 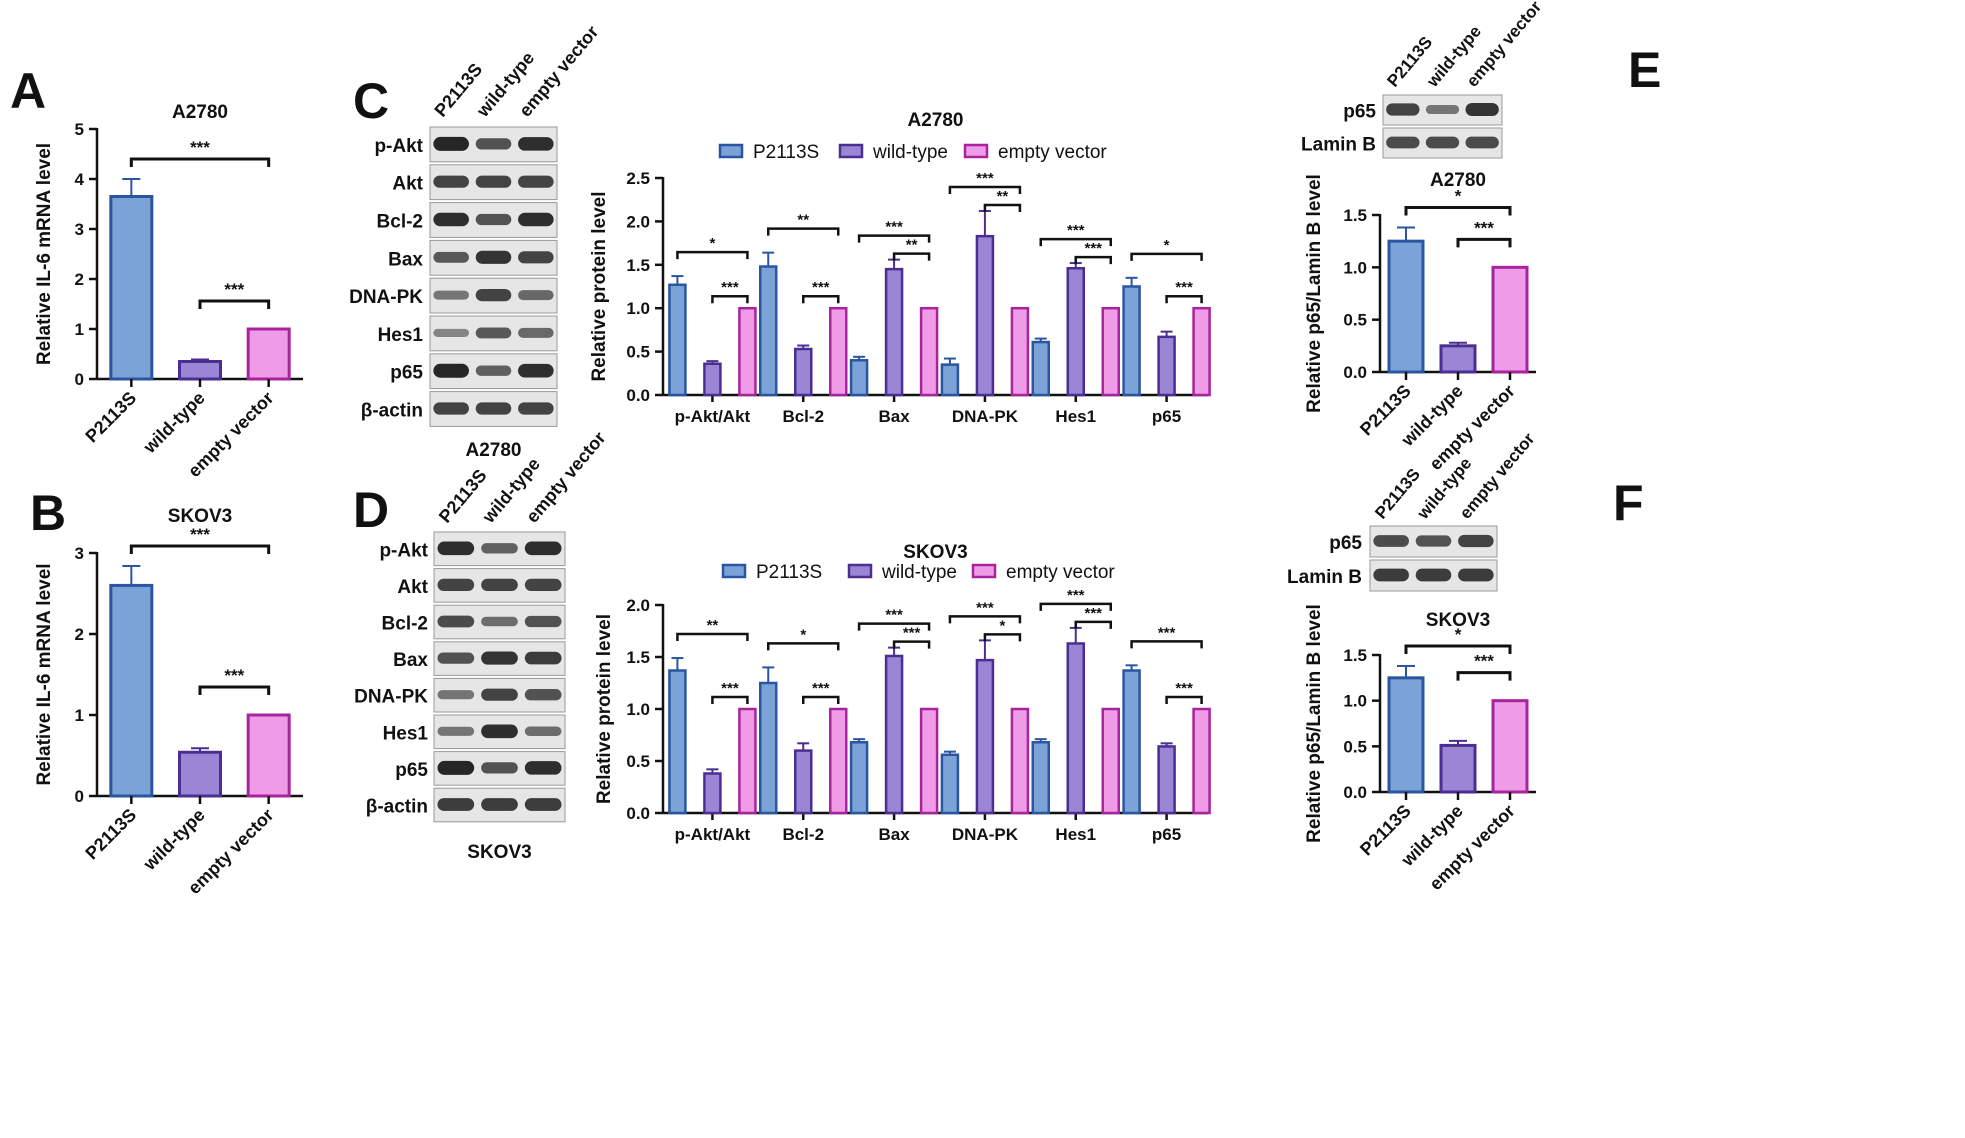 I want to click on chart-title: A2780, so click(x=936, y=120).